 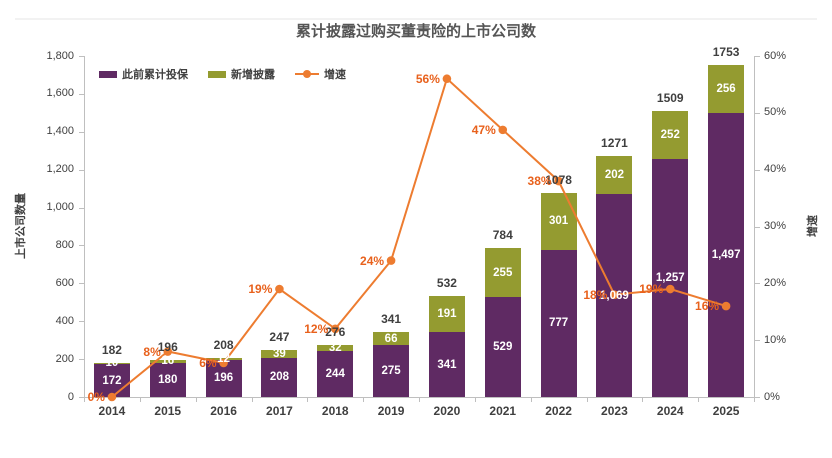 I want to click on label-prior-2023: 1,069, so click(x=614, y=295).